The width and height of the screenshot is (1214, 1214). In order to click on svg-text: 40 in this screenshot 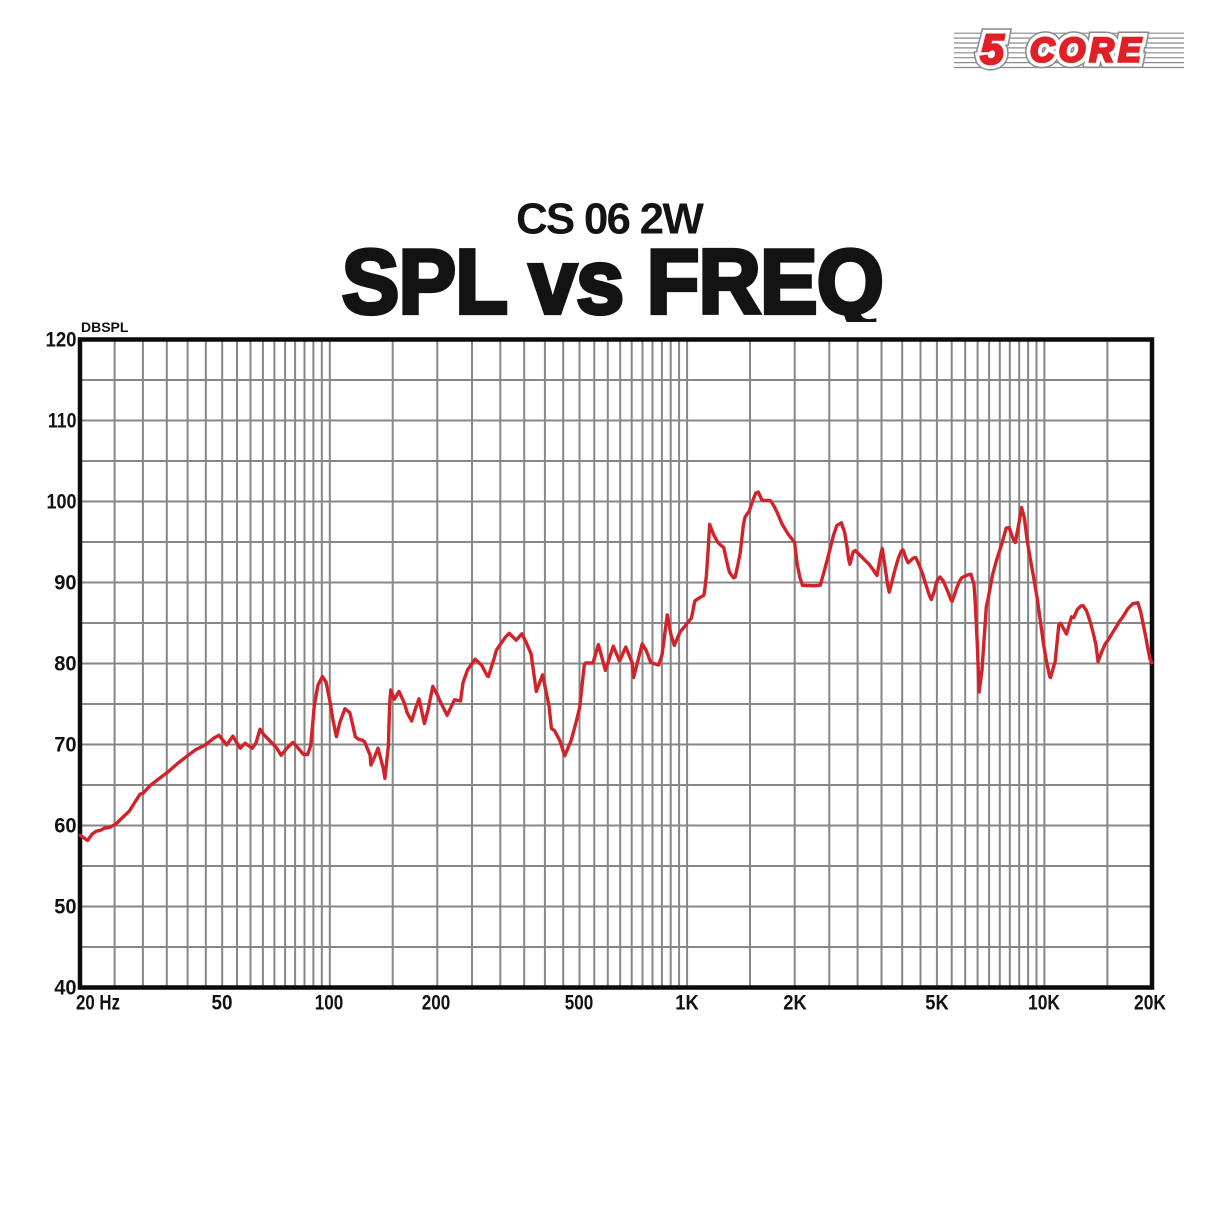, I will do `click(65, 988)`.